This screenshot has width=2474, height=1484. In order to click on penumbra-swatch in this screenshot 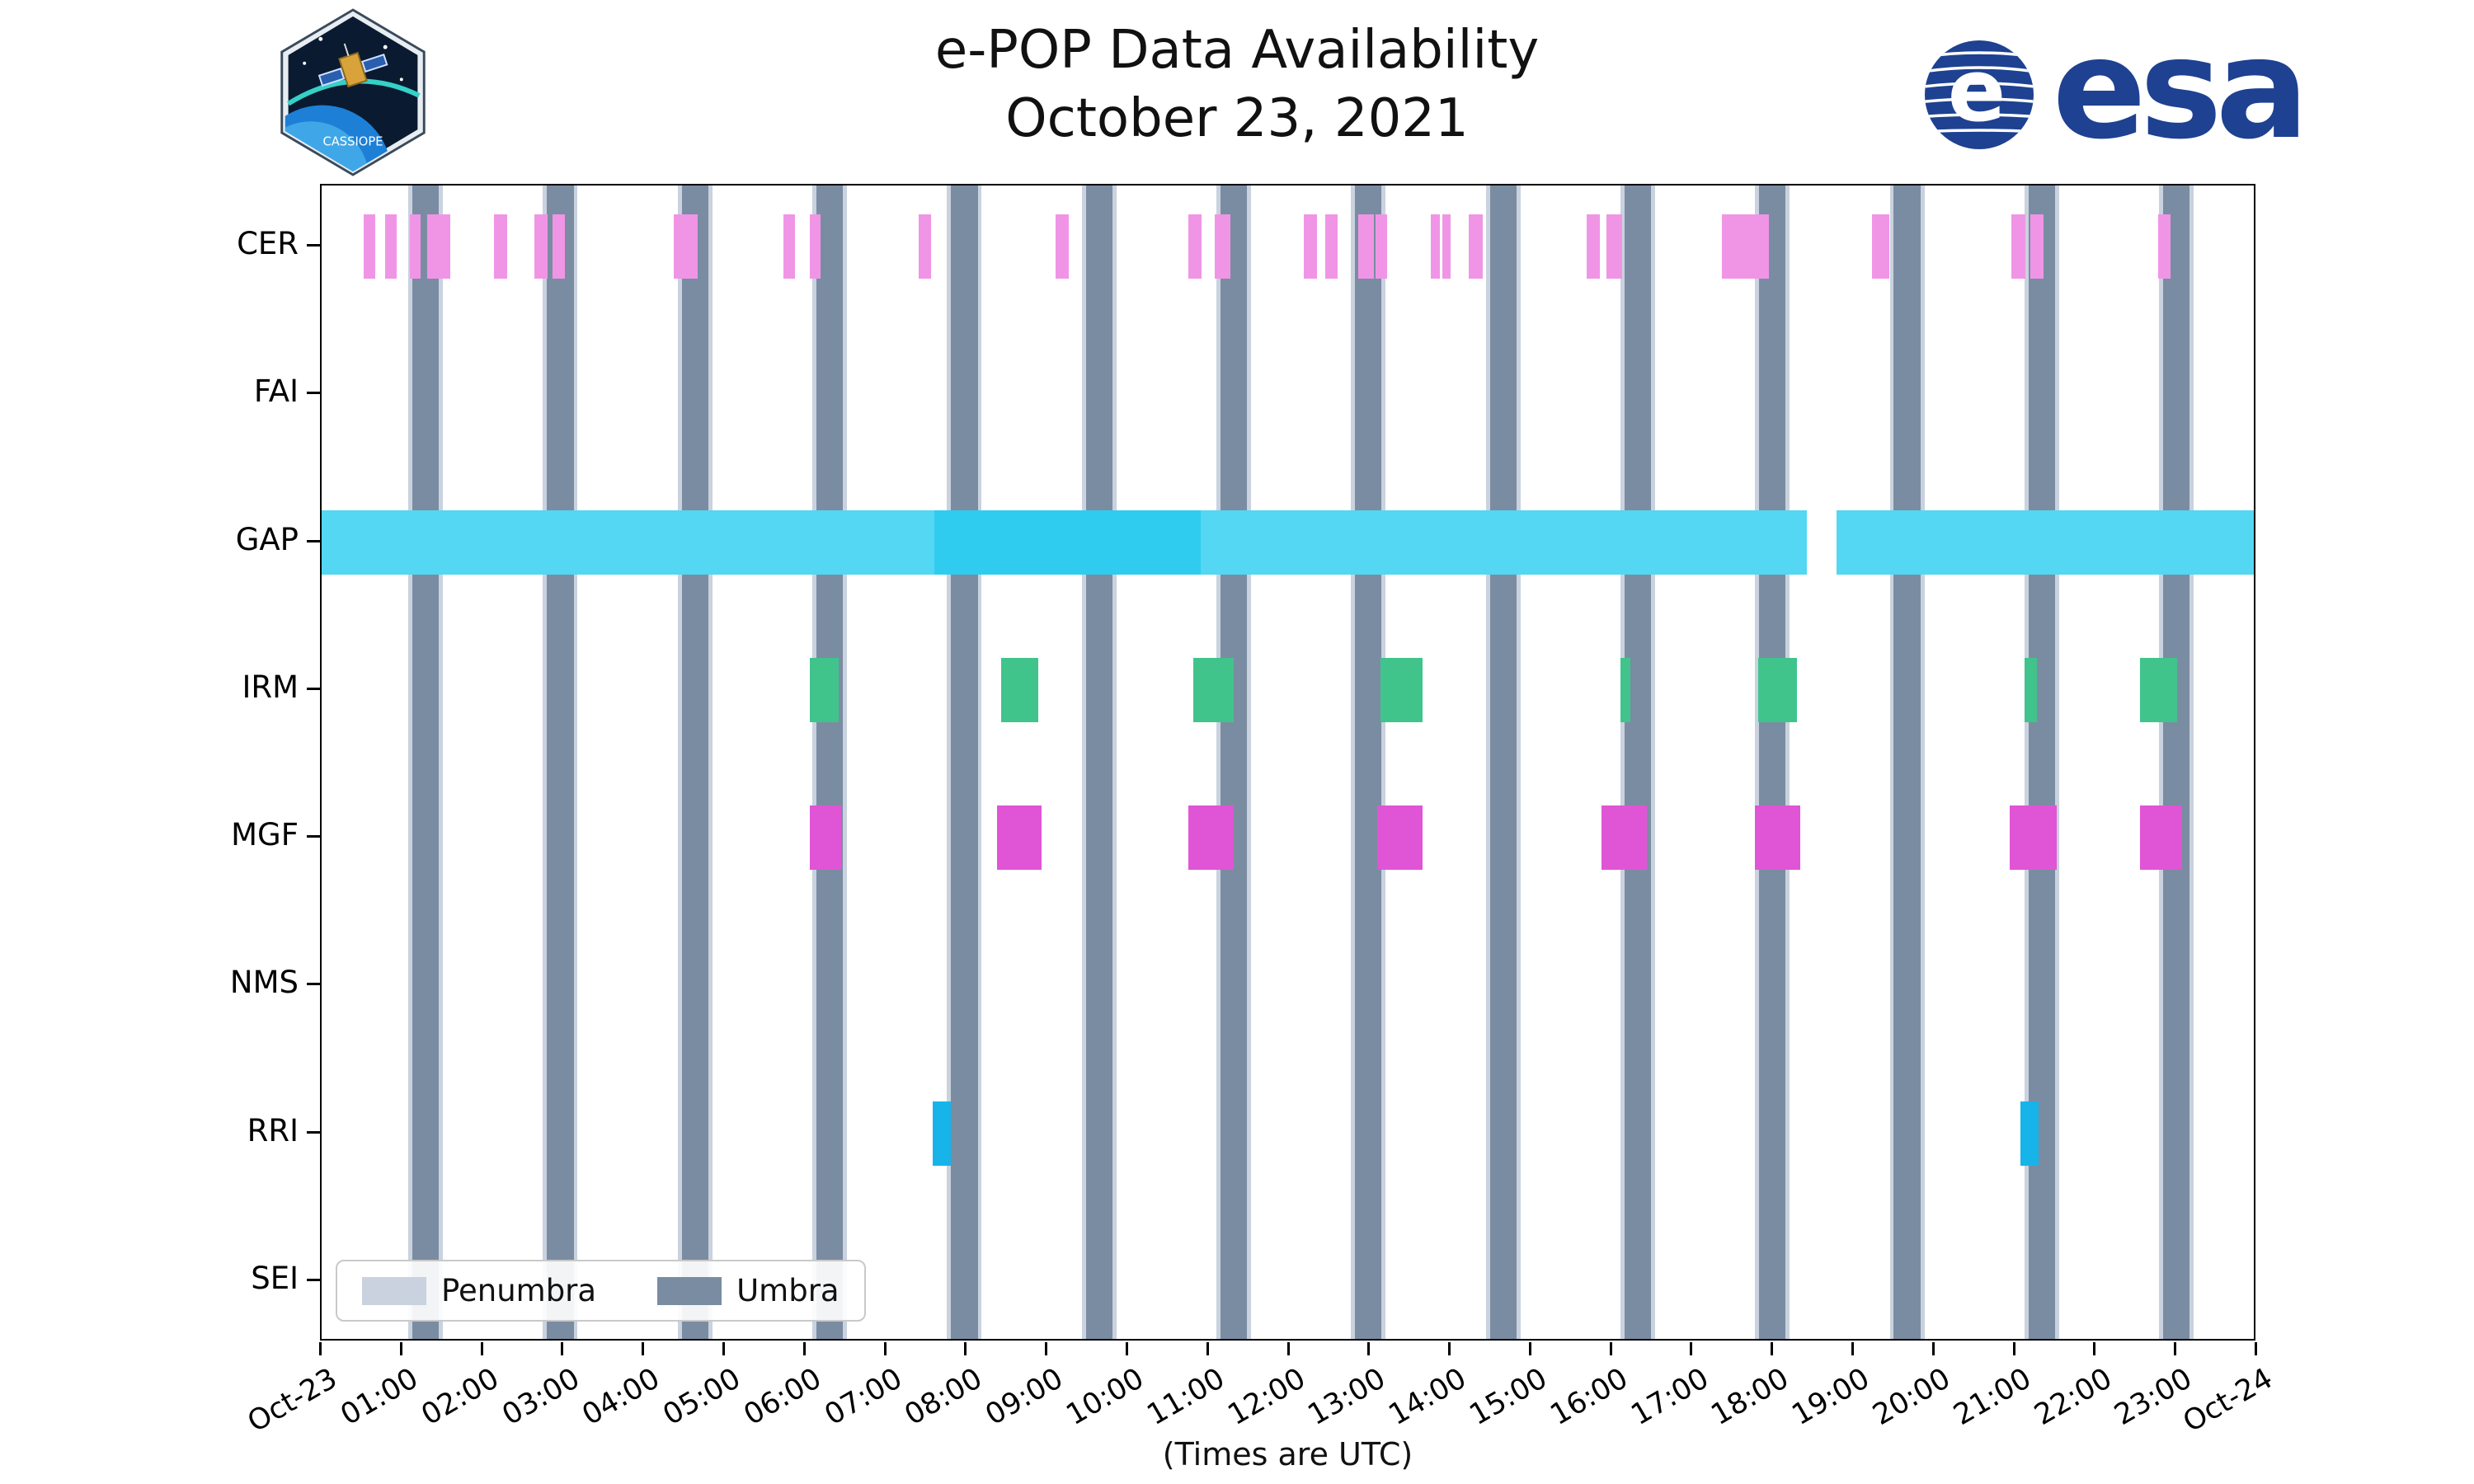, I will do `click(394, 1290)`.